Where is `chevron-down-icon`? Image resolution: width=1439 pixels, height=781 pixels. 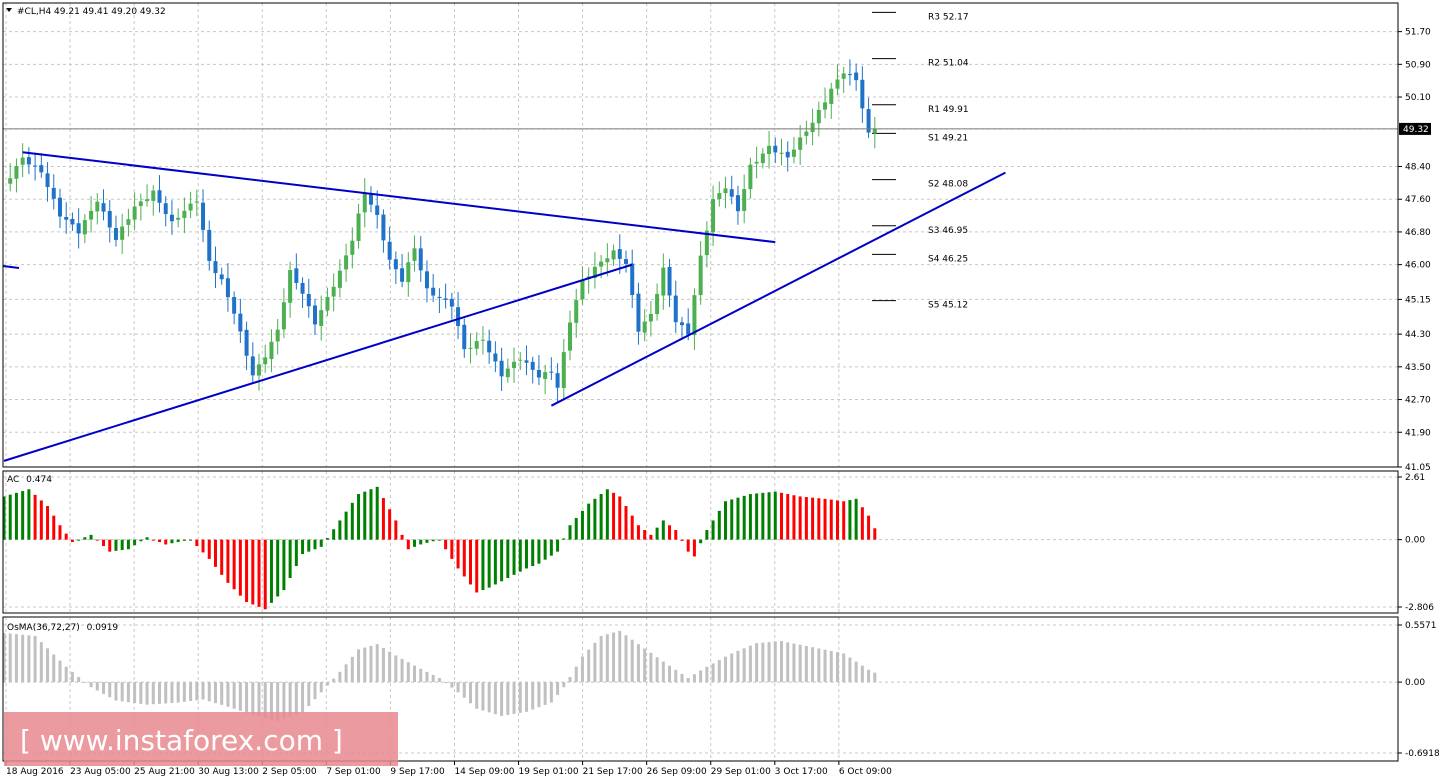
chevron-down-icon is located at coordinates (9, 10).